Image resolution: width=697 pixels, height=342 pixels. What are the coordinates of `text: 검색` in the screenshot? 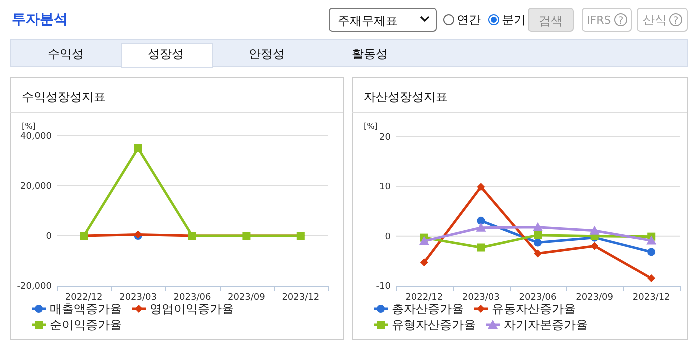 It's located at (551, 21).